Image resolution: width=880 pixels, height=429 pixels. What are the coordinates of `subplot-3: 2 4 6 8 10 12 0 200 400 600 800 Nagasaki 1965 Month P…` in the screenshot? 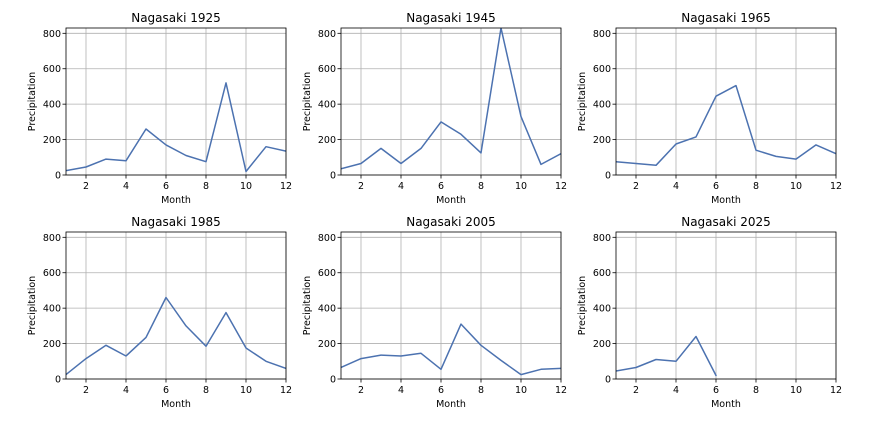 It's located at (709, 108).